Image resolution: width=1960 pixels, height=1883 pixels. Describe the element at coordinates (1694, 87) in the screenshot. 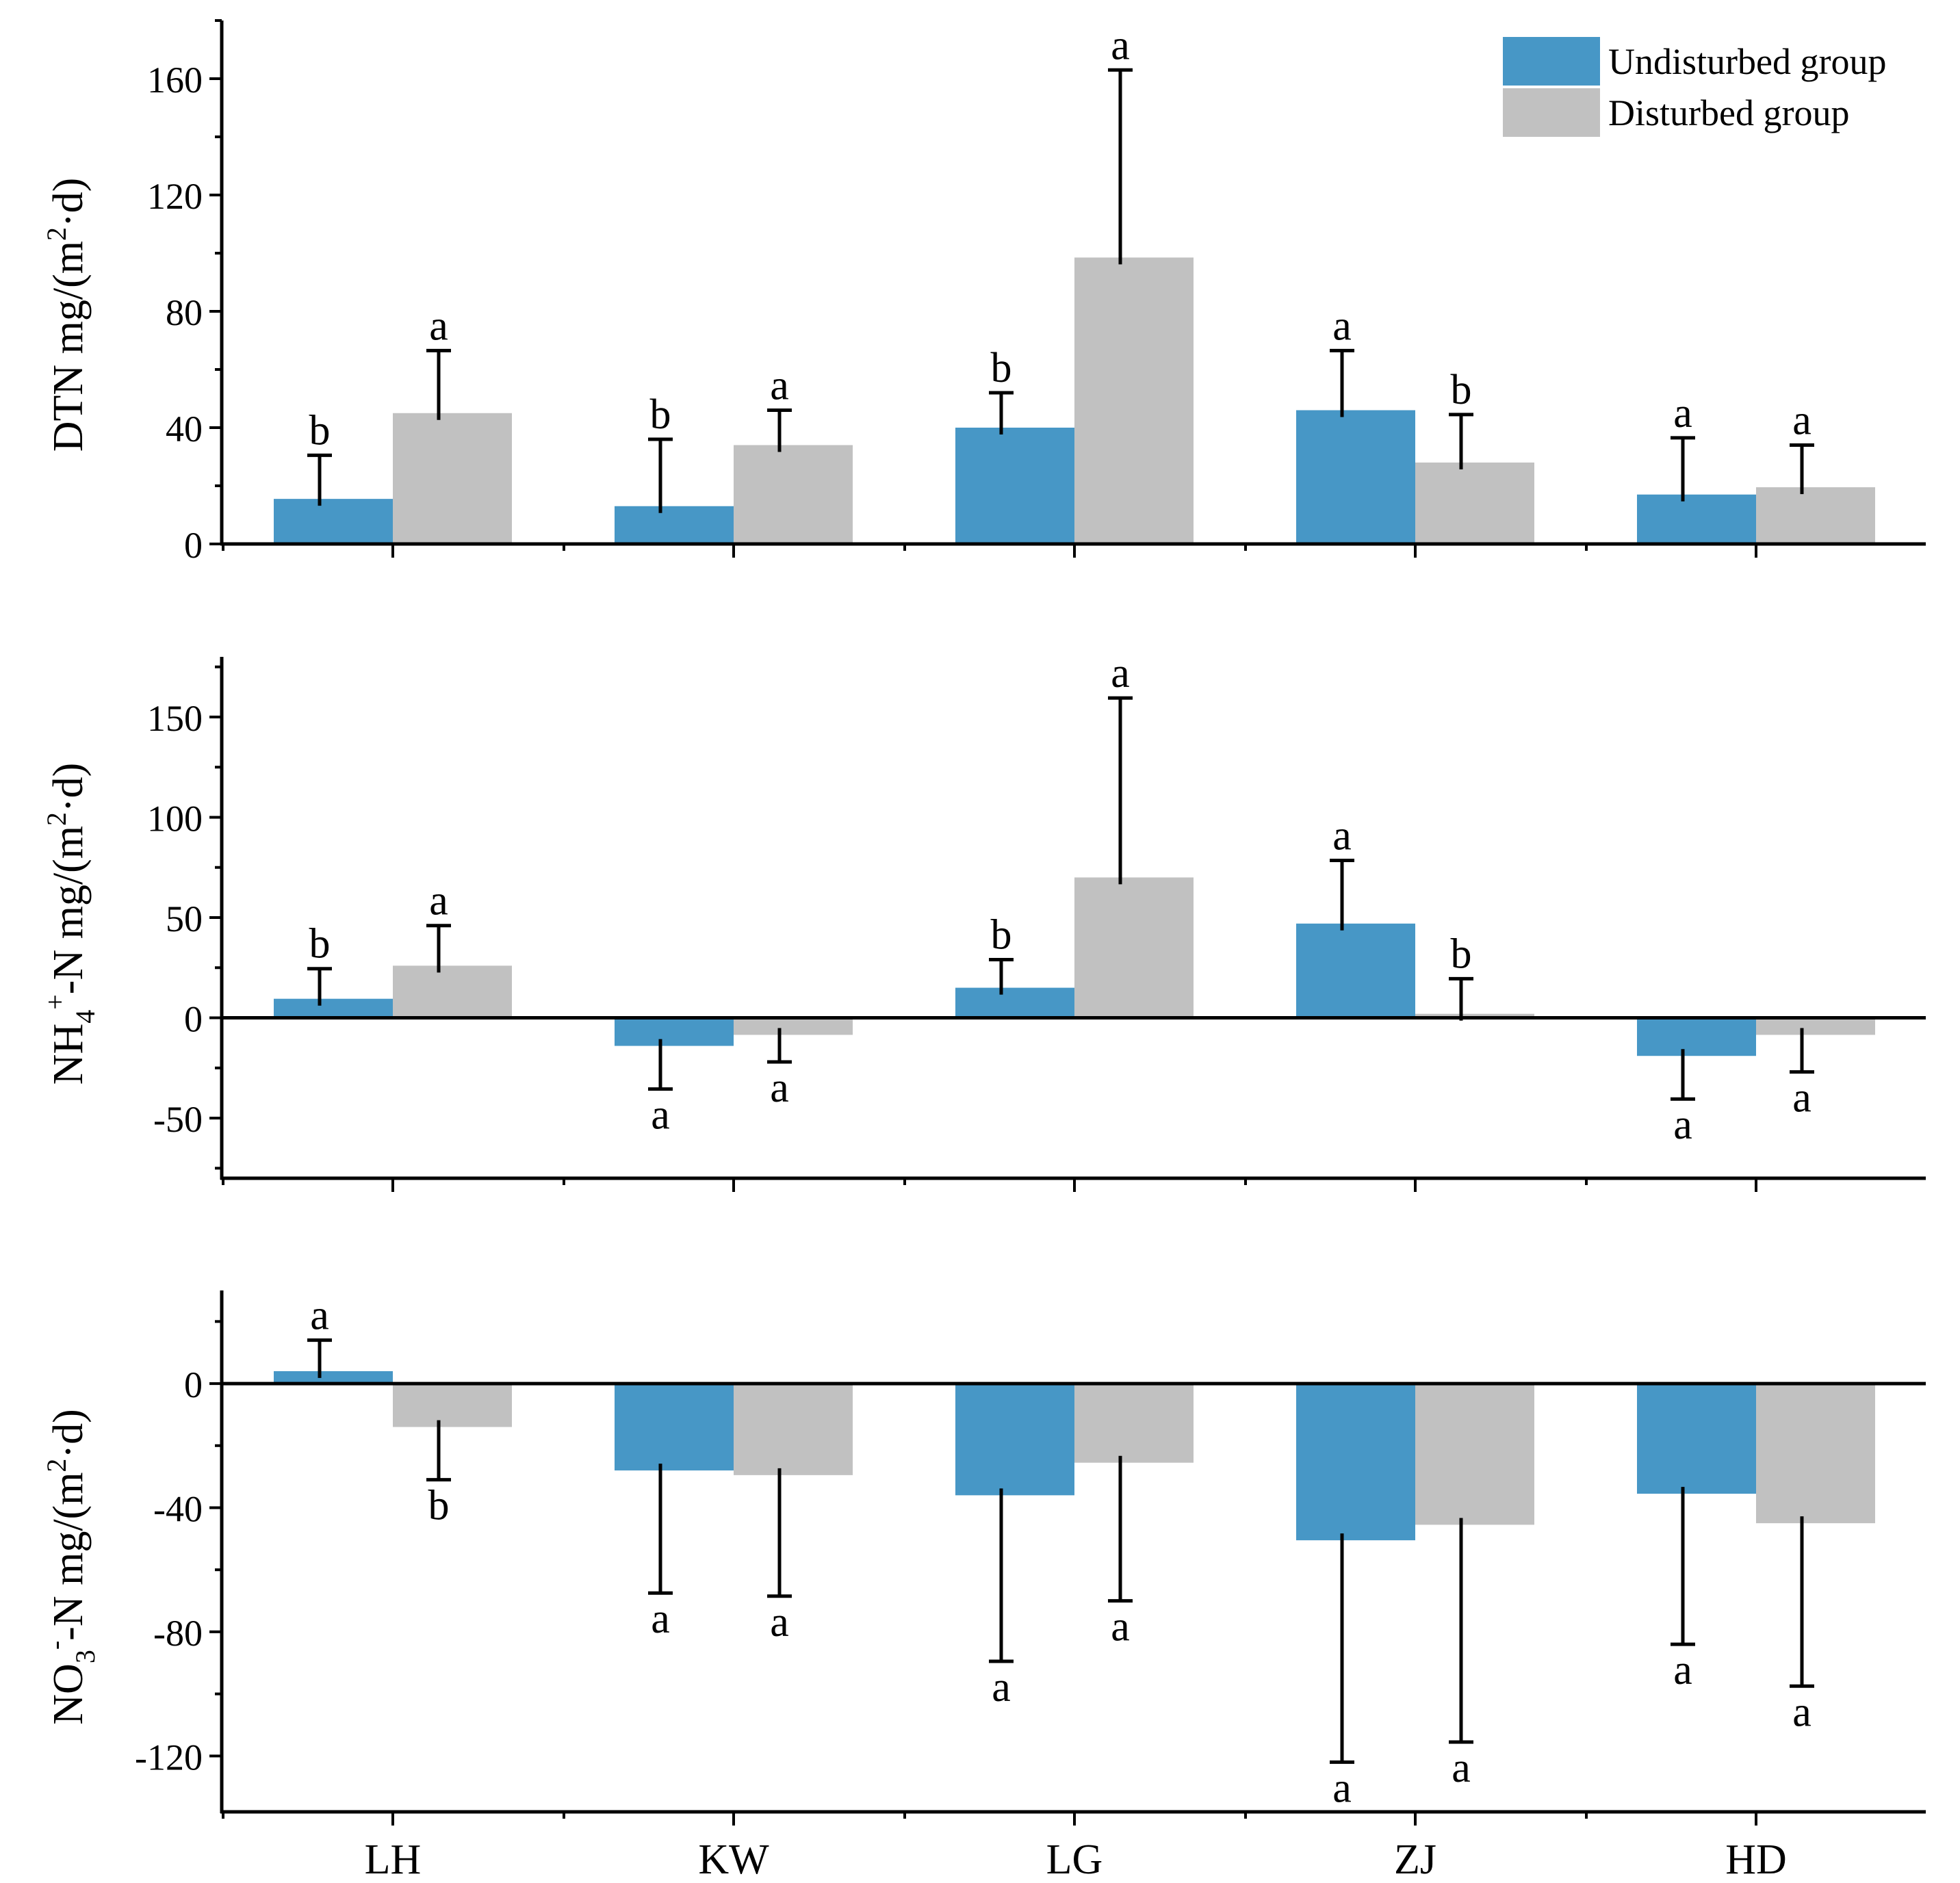

I see `legend: Undisturbed group Disturbed group` at that location.